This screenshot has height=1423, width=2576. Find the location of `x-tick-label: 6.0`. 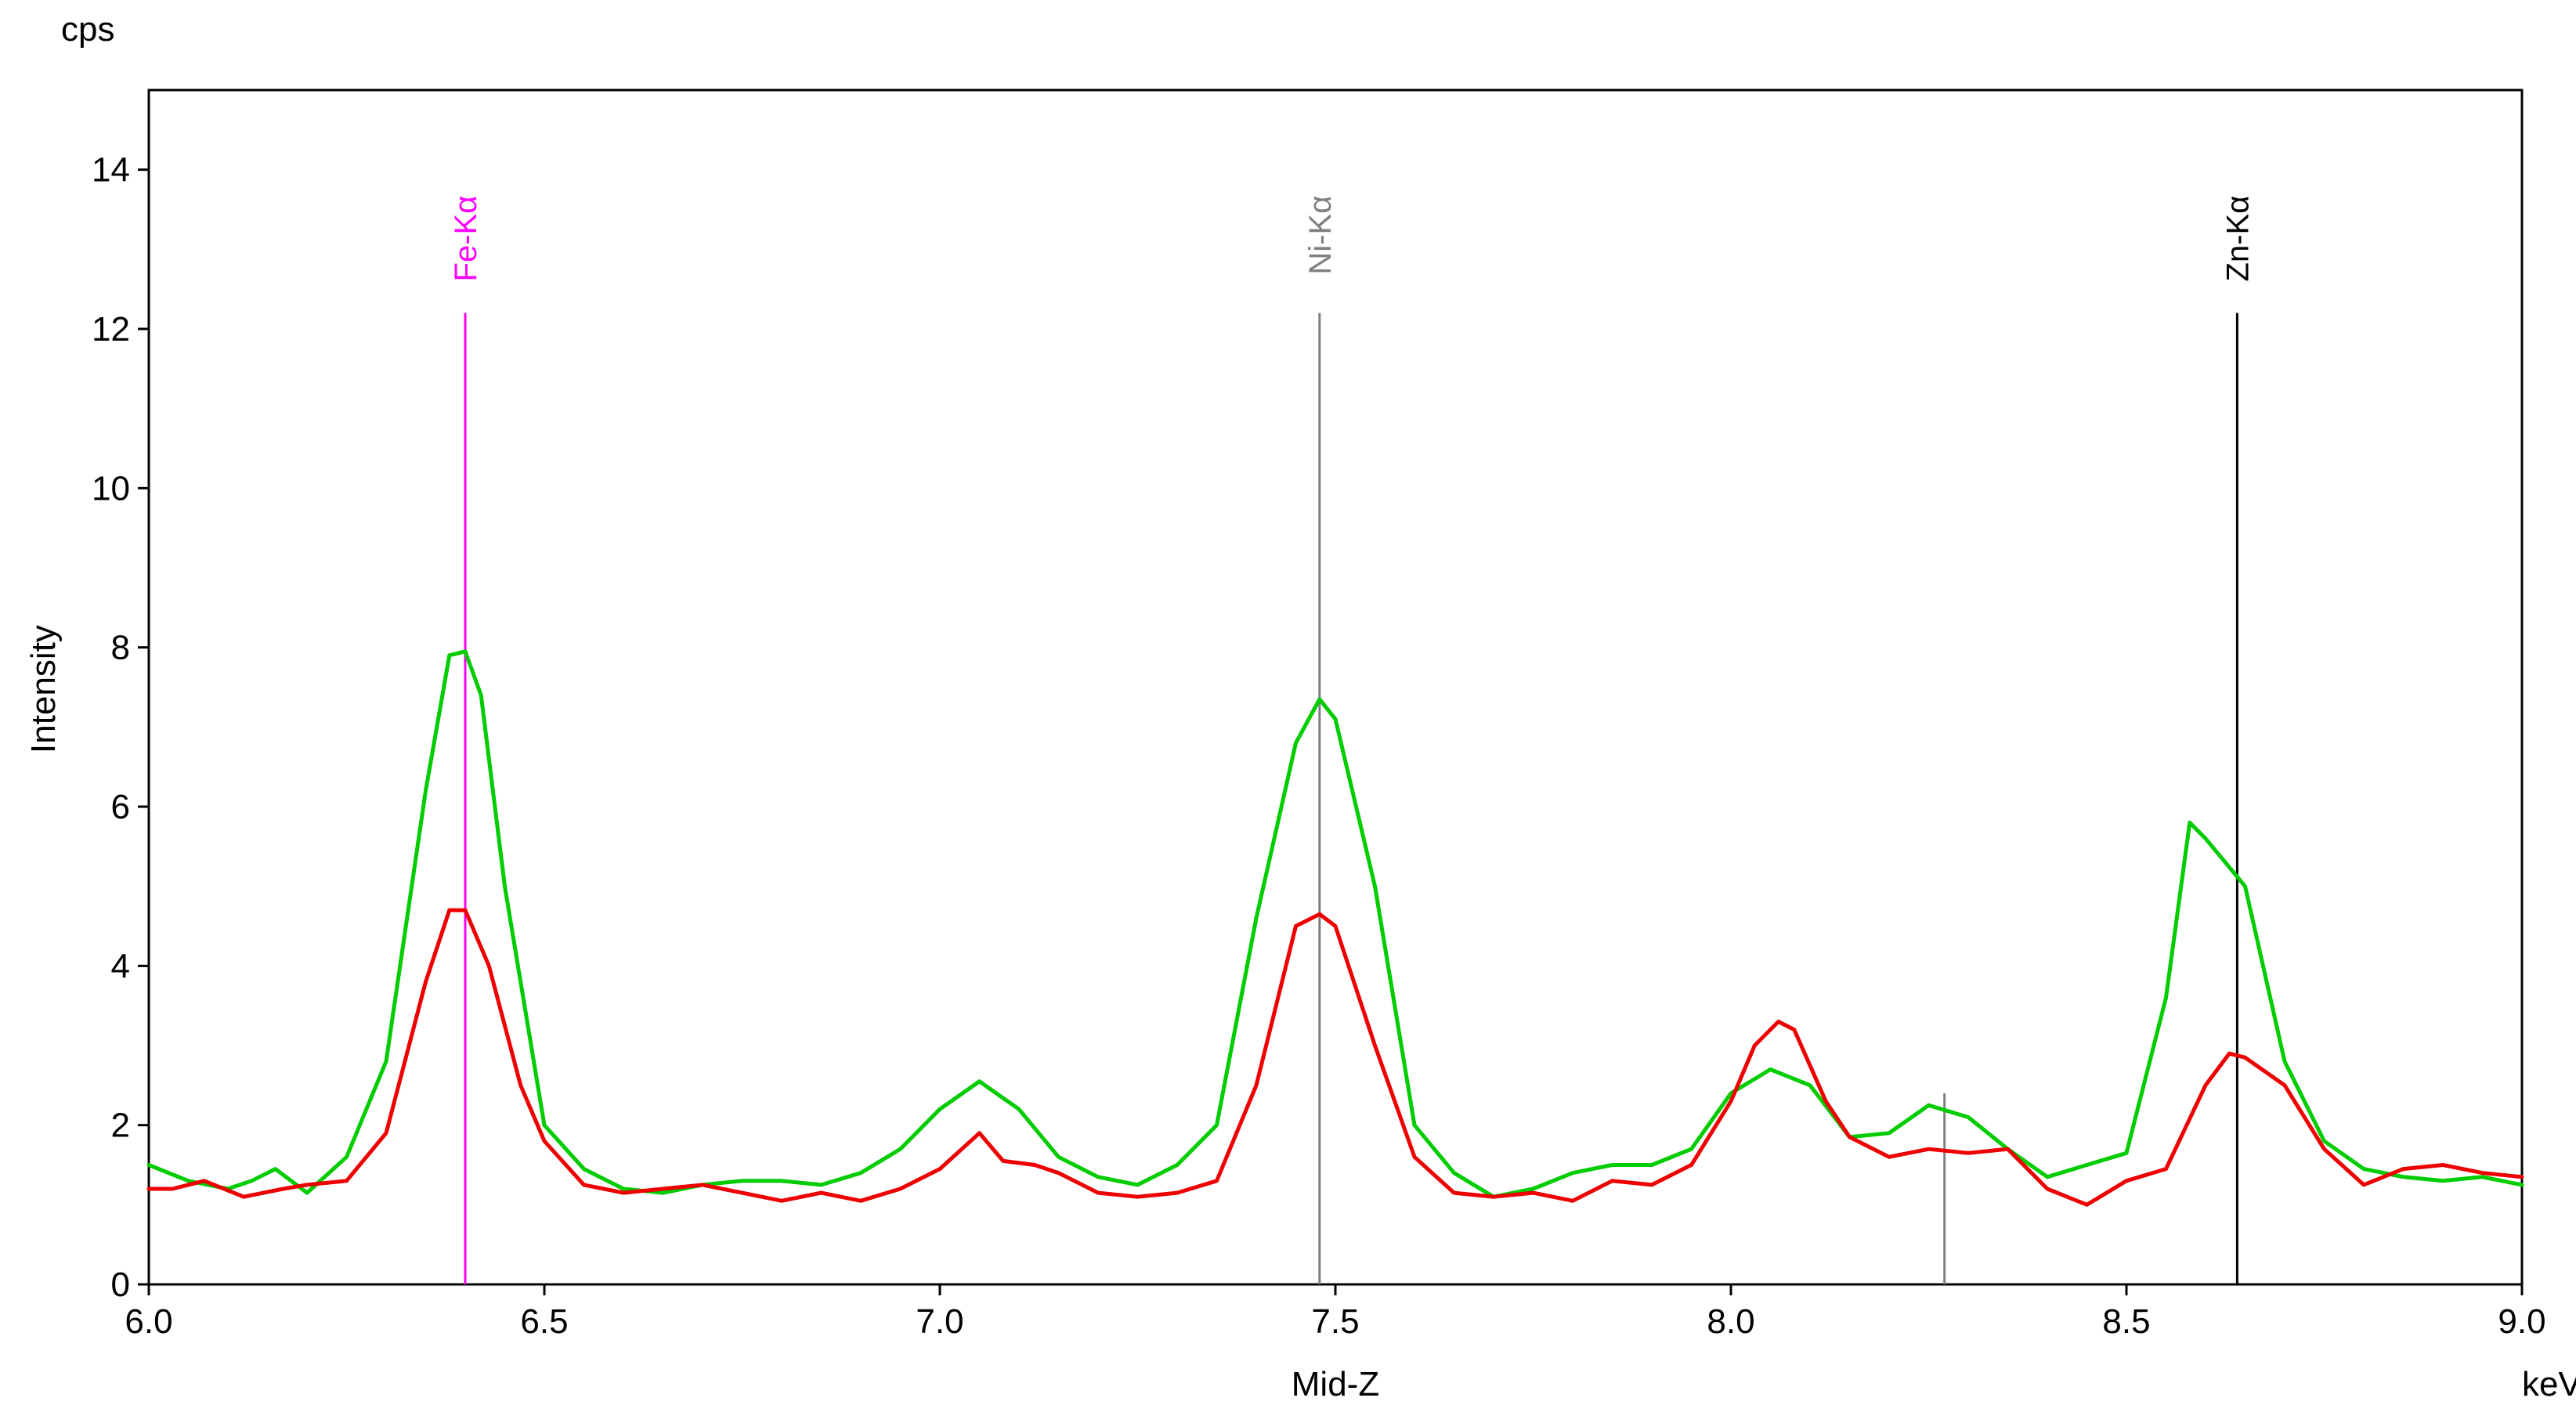

x-tick-label: 6.0 is located at coordinates (148, 1321).